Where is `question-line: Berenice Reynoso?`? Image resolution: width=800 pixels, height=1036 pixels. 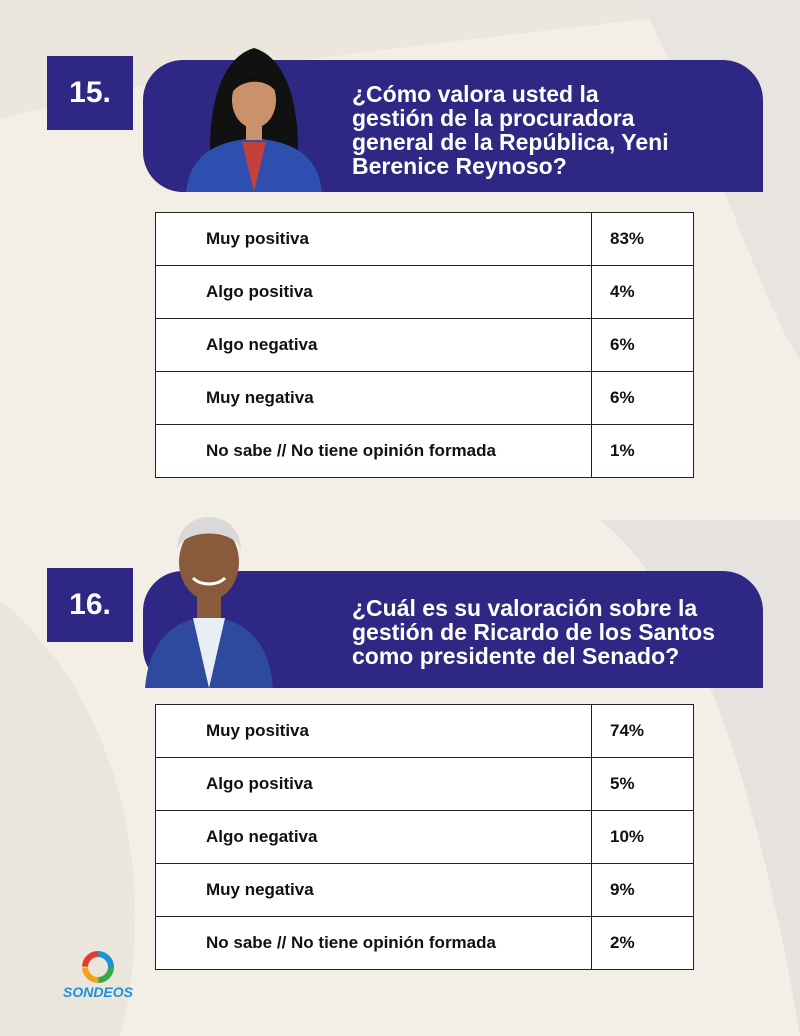 question-line: Berenice Reynoso? is located at coordinates (459, 166).